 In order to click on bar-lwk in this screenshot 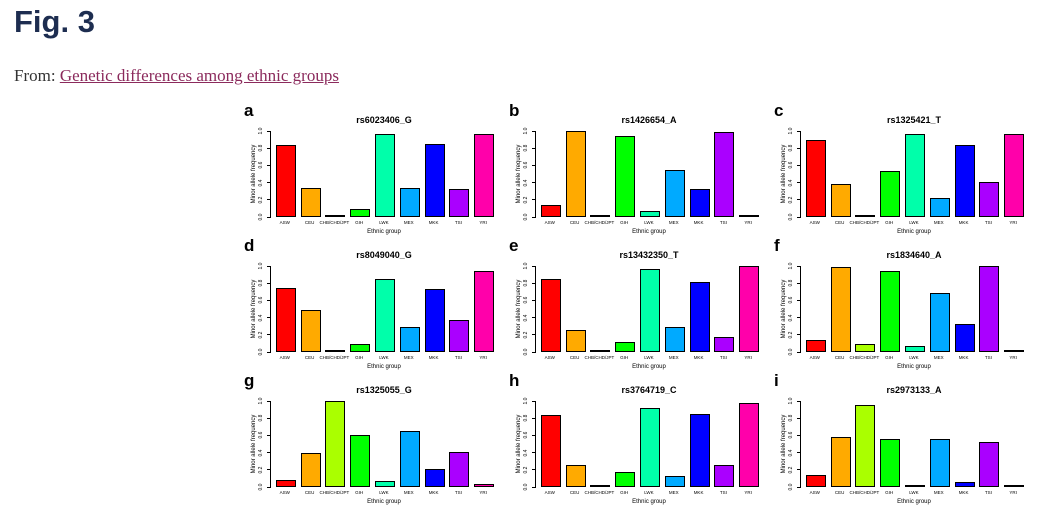, I will do `click(384, 483)`.